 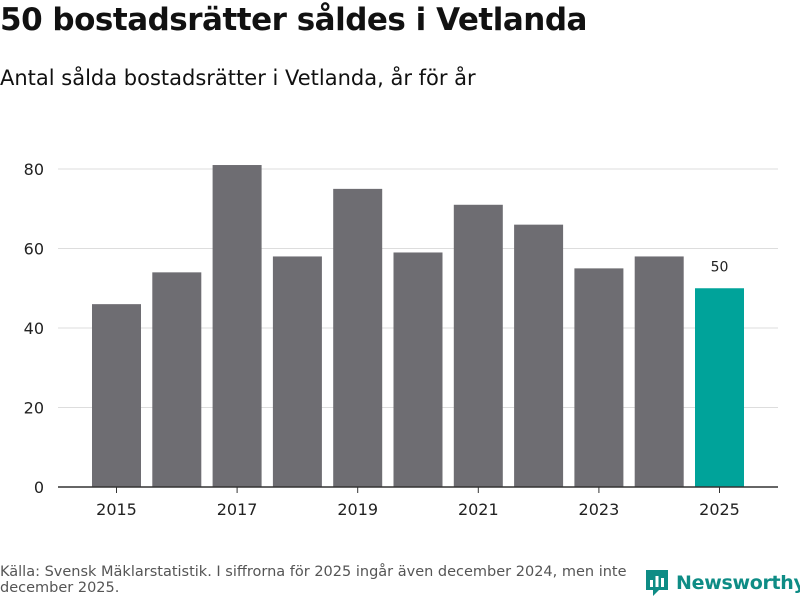 What do you see at coordinates (478, 509) in the screenshot?
I see `x-tick-label: 2021` at bounding box center [478, 509].